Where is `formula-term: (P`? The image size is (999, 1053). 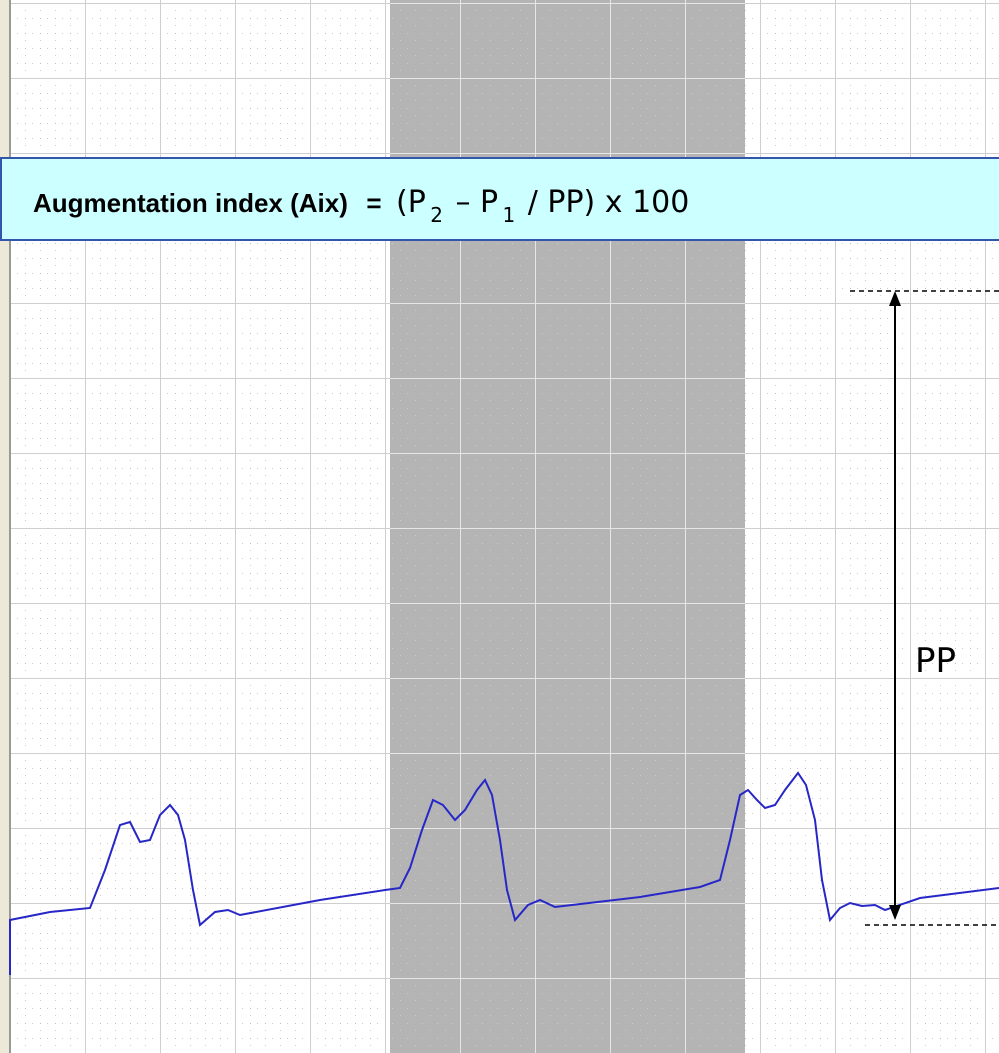
formula-term: (P is located at coordinates (411, 202).